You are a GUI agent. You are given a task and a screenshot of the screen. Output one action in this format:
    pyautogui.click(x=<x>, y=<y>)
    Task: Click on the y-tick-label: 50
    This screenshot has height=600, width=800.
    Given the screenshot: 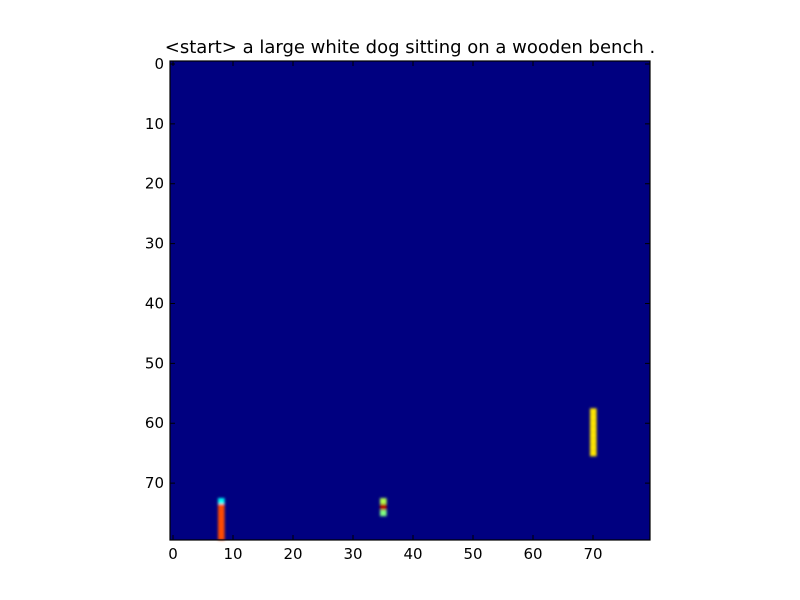 What is the action you would take?
    pyautogui.click(x=154, y=363)
    